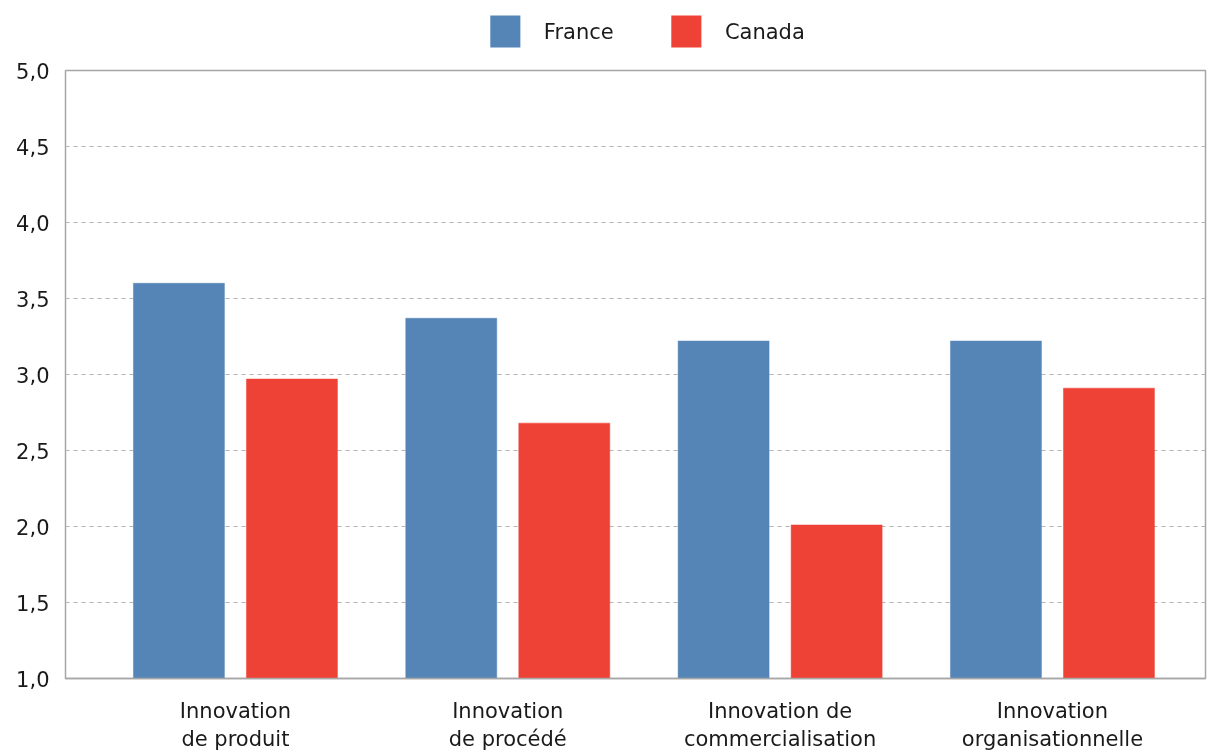 The image size is (1213, 756). I want to click on y-tick-label: 1,0, so click(33, 679).